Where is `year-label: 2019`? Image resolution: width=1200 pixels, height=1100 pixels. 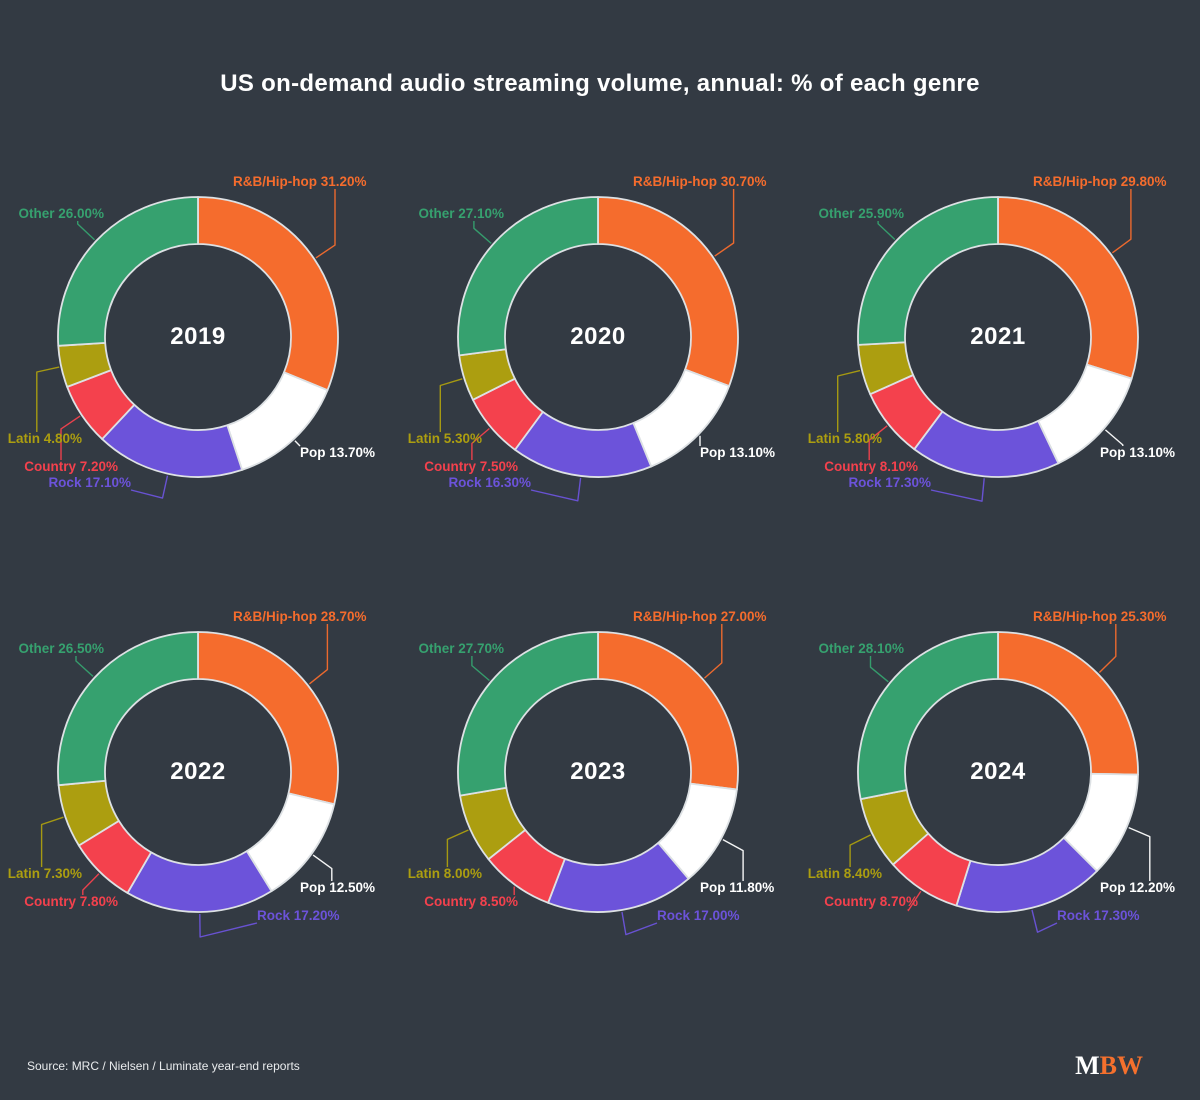
year-label: 2019 is located at coordinates (198, 336).